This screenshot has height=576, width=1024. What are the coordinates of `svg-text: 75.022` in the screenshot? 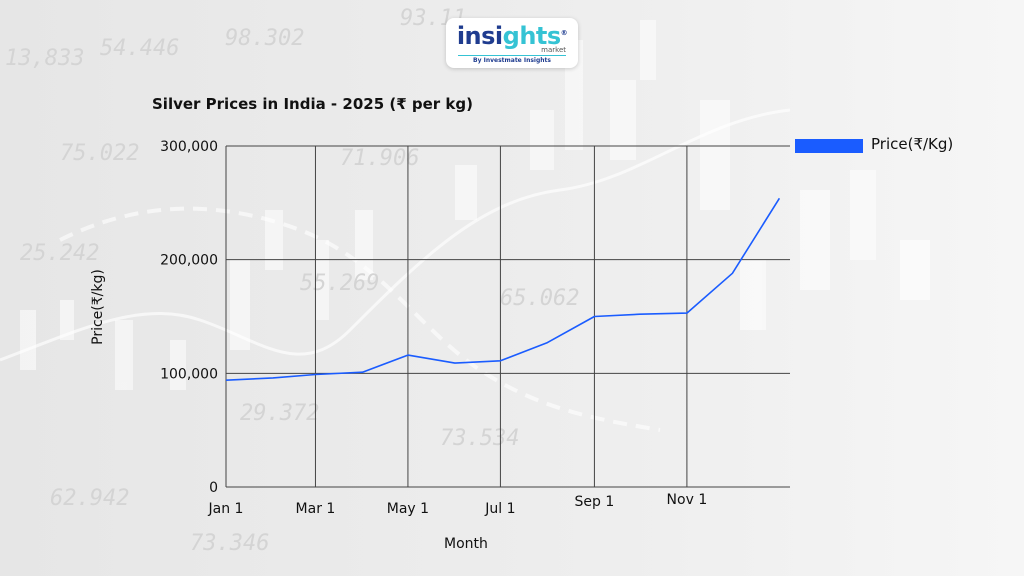 It's located at (99, 153).